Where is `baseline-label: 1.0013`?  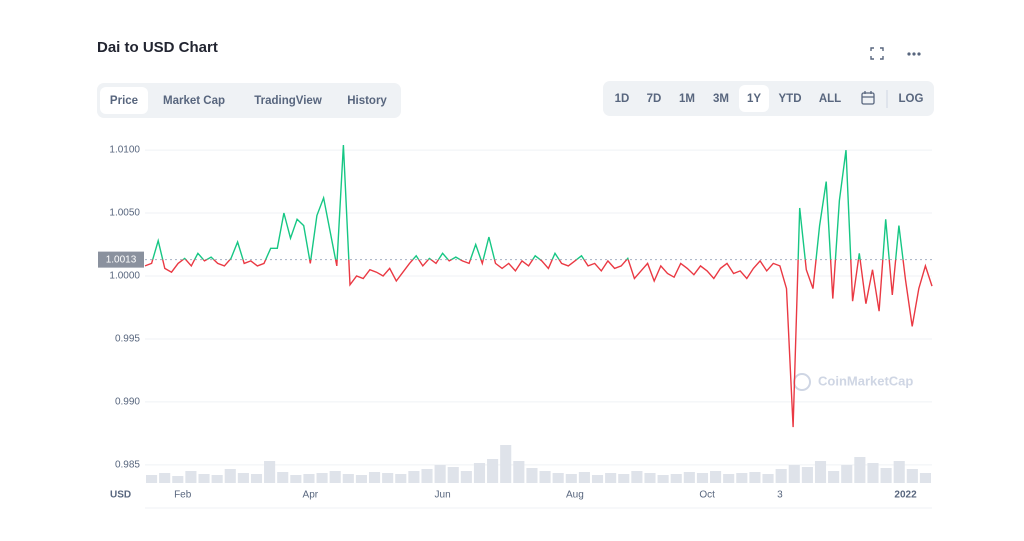 baseline-label: 1.0013 is located at coordinates (121, 259).